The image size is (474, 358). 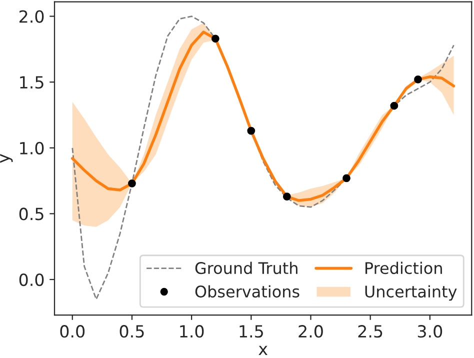 I want to click on y-tick-label: 0.0, so click(x=31, y=279).